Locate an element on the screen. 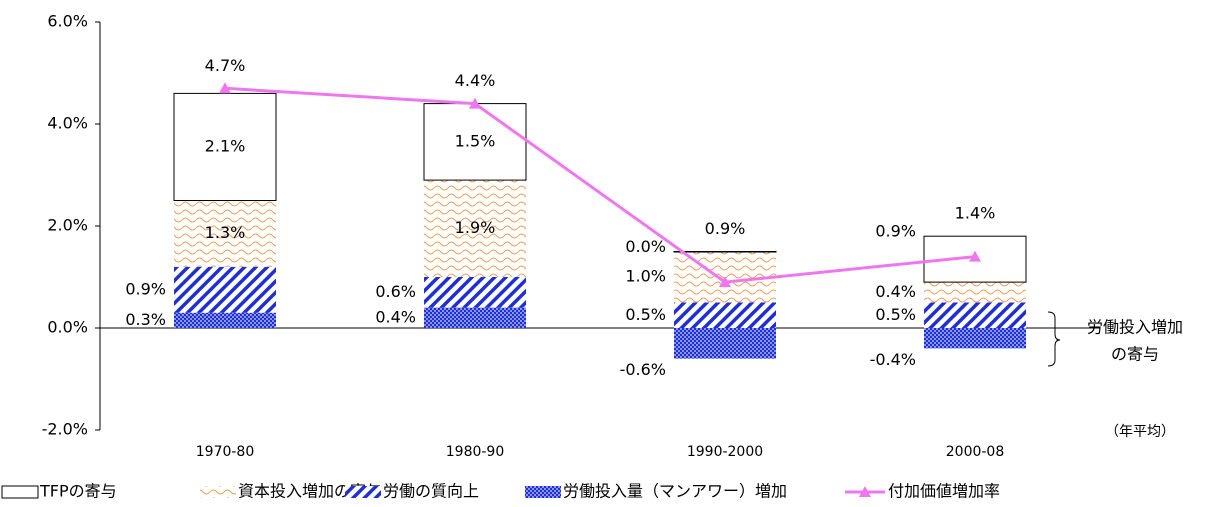 This screenshot has width=1214, height=507. value-label: -0.6% is located at coordinates (643, 369).